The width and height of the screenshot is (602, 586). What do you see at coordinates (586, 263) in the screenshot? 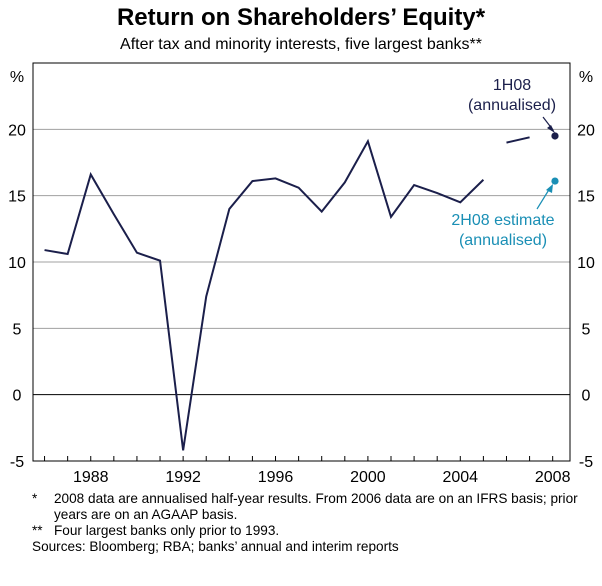
I see `y-tick-label-right: 10` at bounding box center [586, 263].